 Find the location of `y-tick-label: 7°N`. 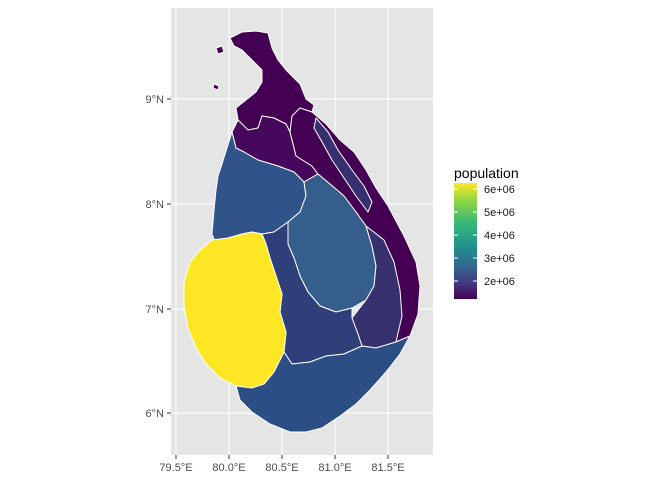

y-tick-label: 7°N is located at coordinates (155, 310).